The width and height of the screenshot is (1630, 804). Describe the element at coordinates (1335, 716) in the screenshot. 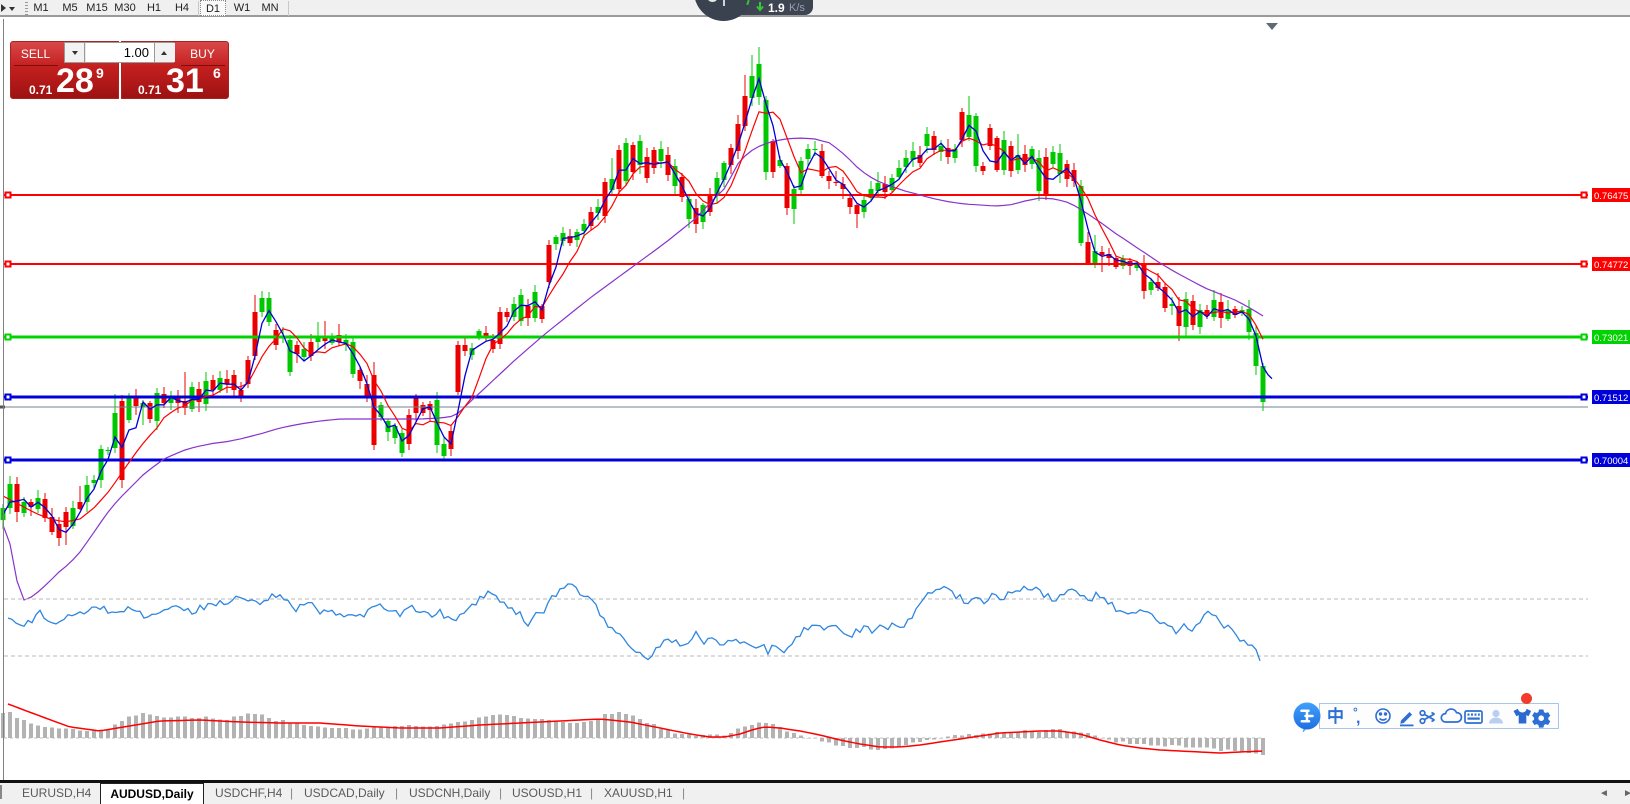

I see `svg-text: 中` at that location.